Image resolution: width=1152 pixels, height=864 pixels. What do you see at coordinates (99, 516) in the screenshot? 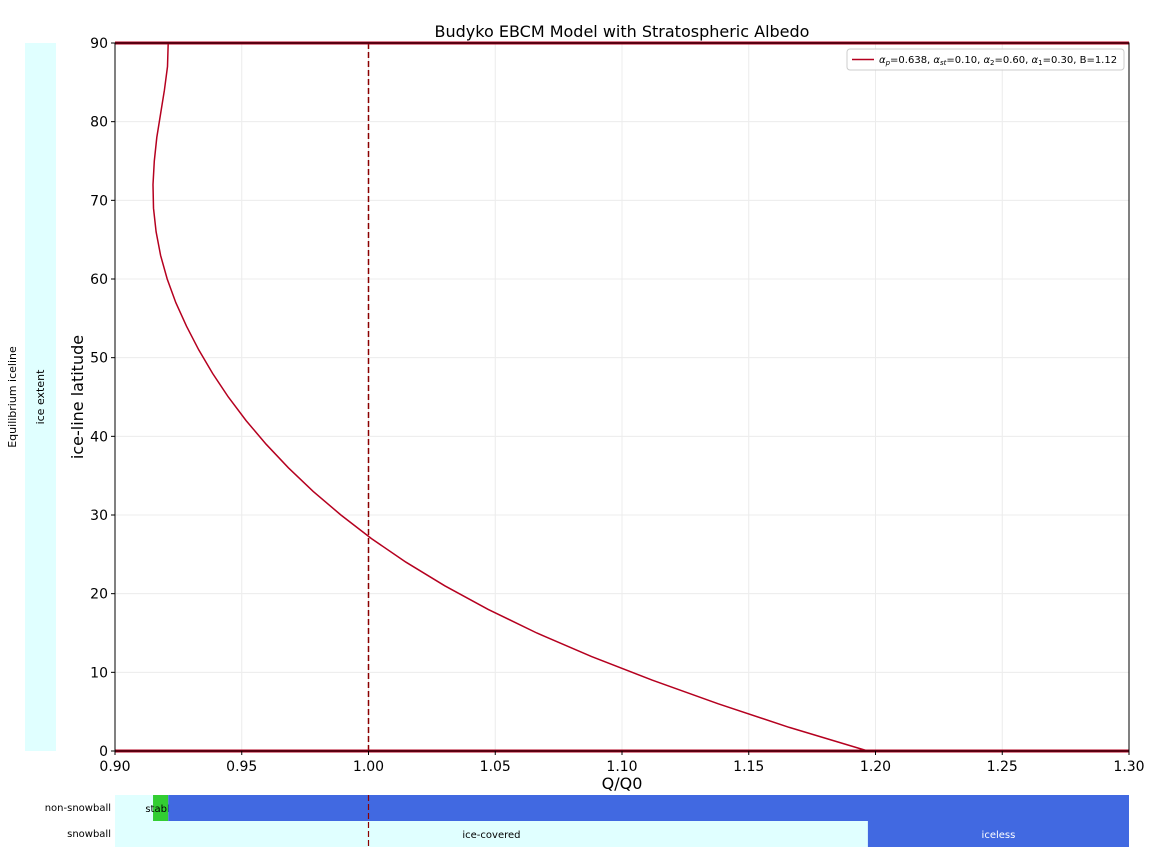
I see `y-tick-label: 30` at bounding box center [99, 516].